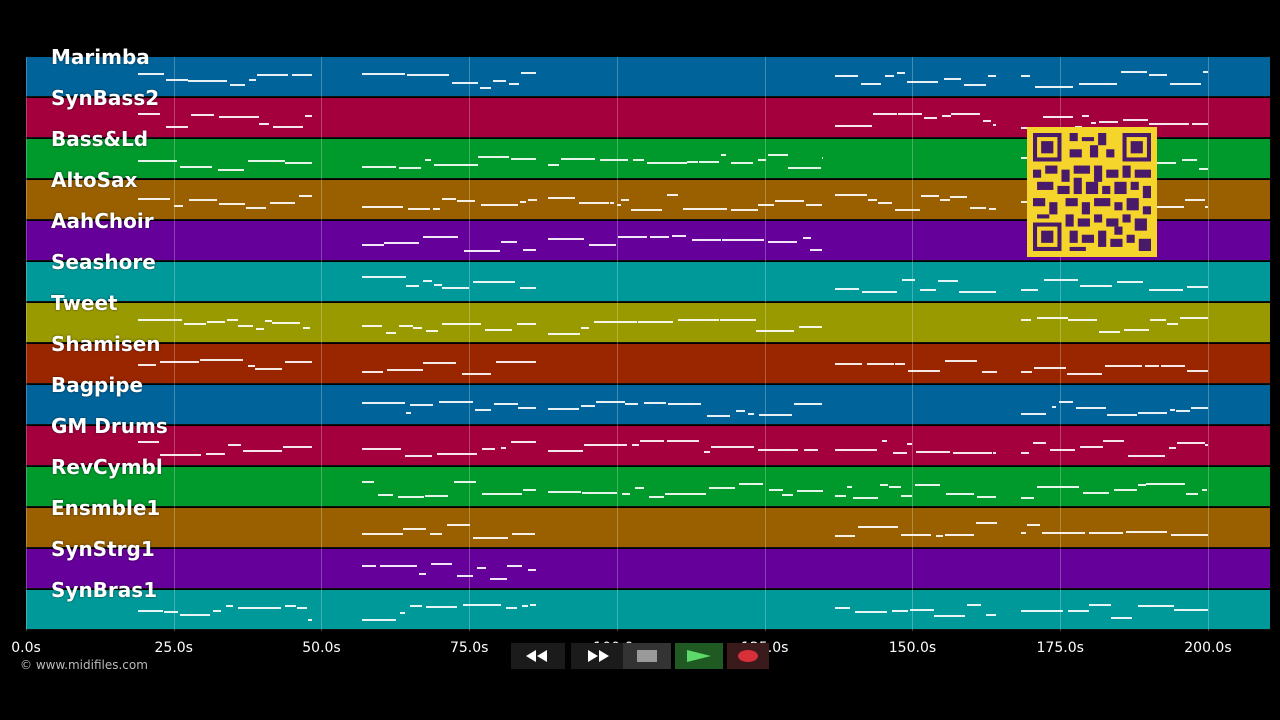 This screenshot has width=1280, height=720. I want to click on copyright-text: © www.midifiles.com, so click(84, 665).